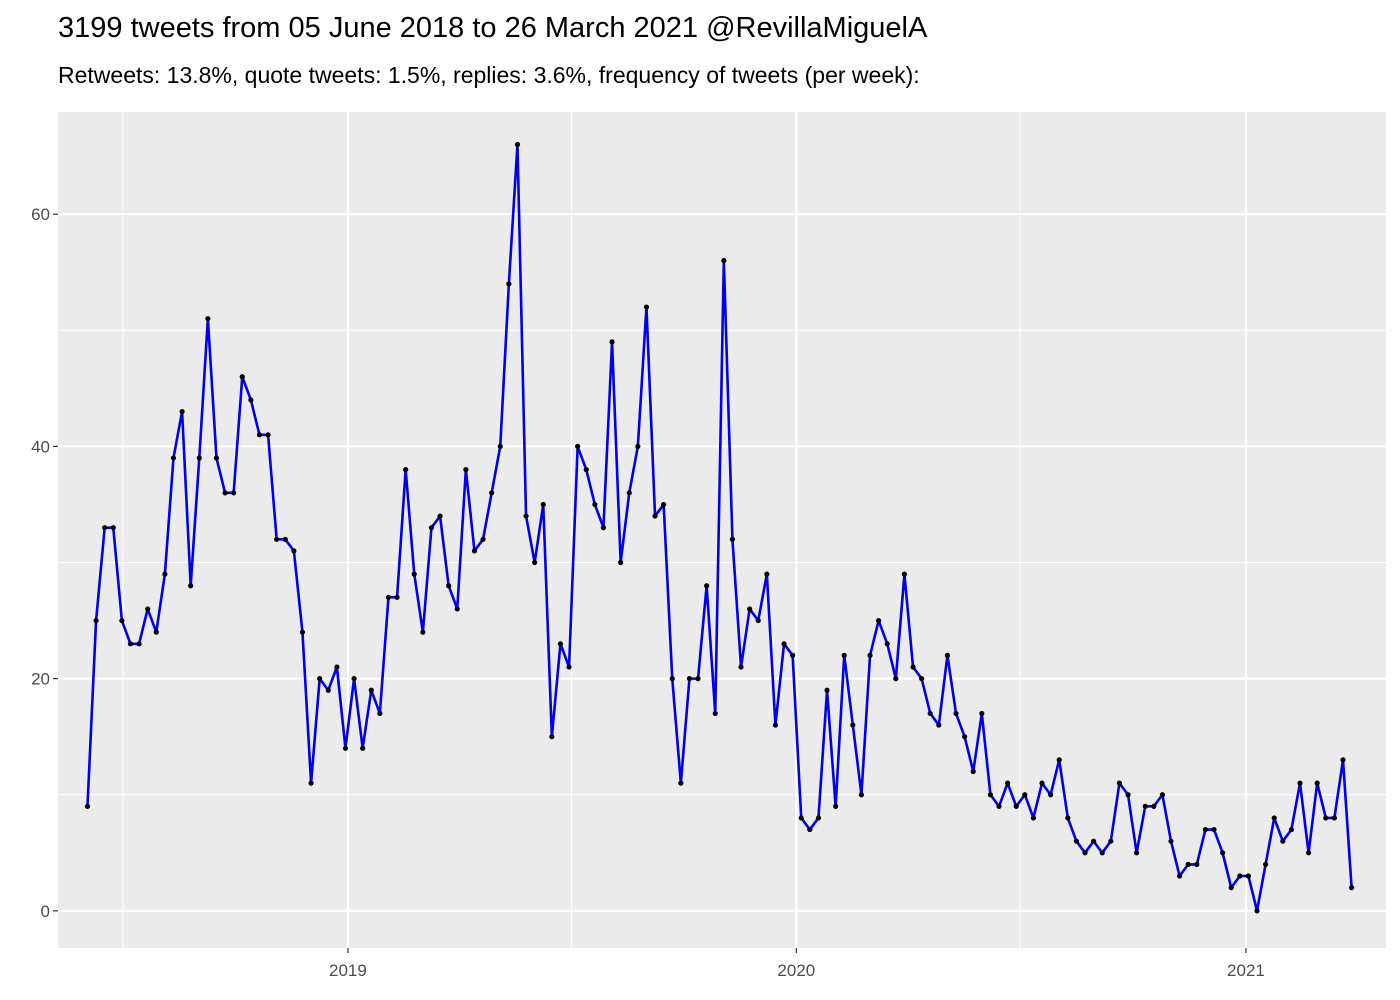  I want to click on x-tick-label: 2021, so click(1246, 970).